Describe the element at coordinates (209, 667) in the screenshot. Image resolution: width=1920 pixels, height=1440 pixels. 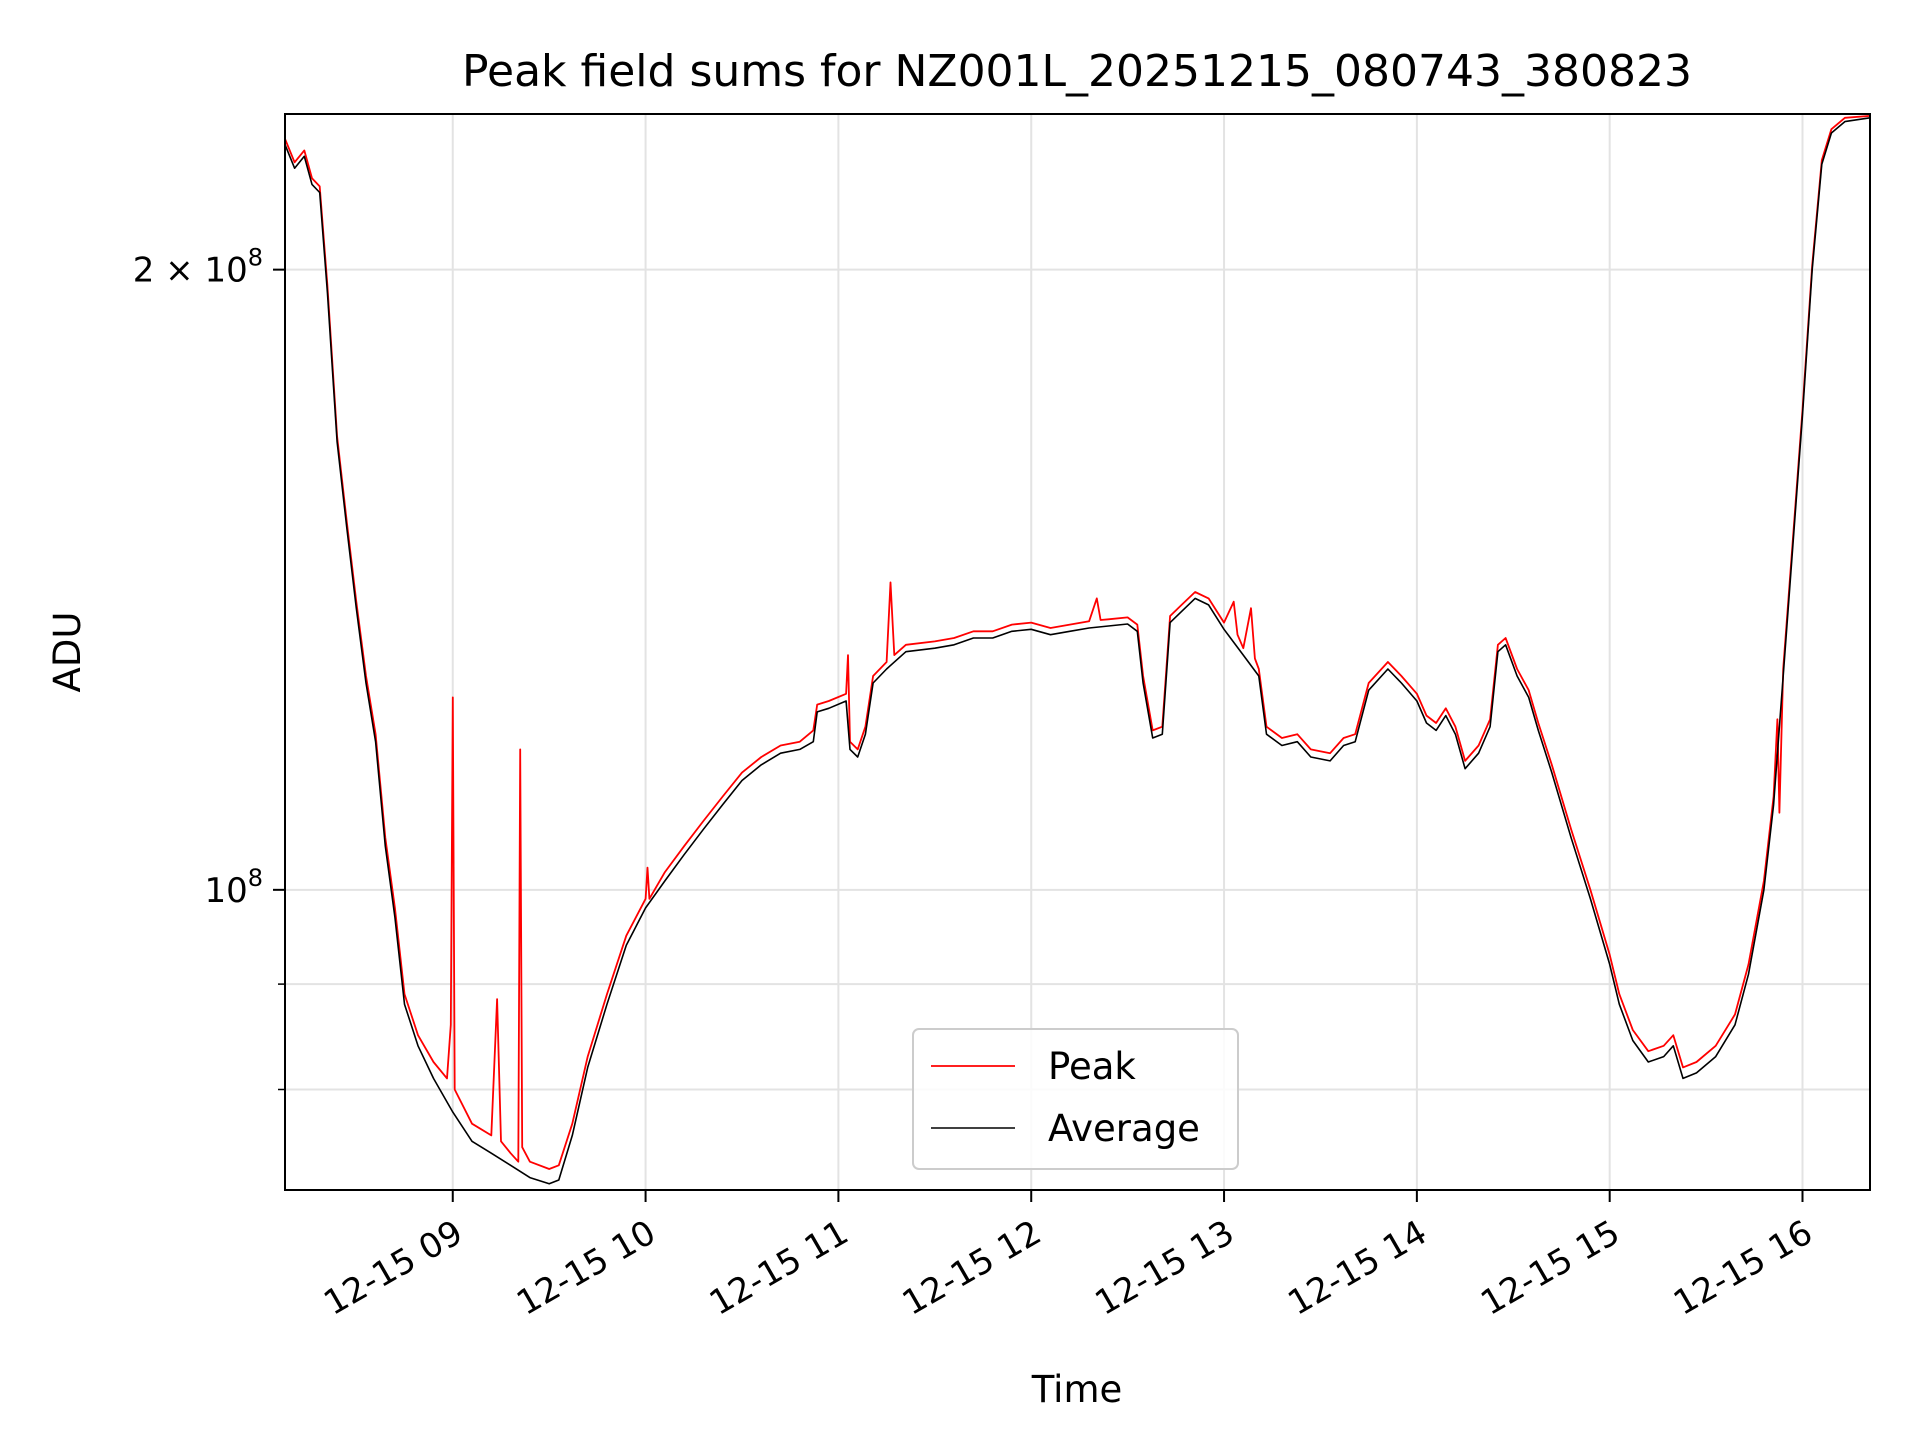
I see `y-axis: 108 2 × 108` at that location.